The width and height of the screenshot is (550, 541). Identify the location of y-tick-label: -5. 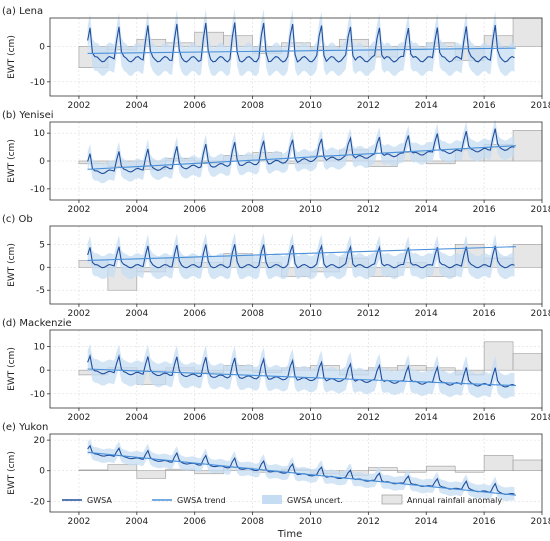
(40, 291).